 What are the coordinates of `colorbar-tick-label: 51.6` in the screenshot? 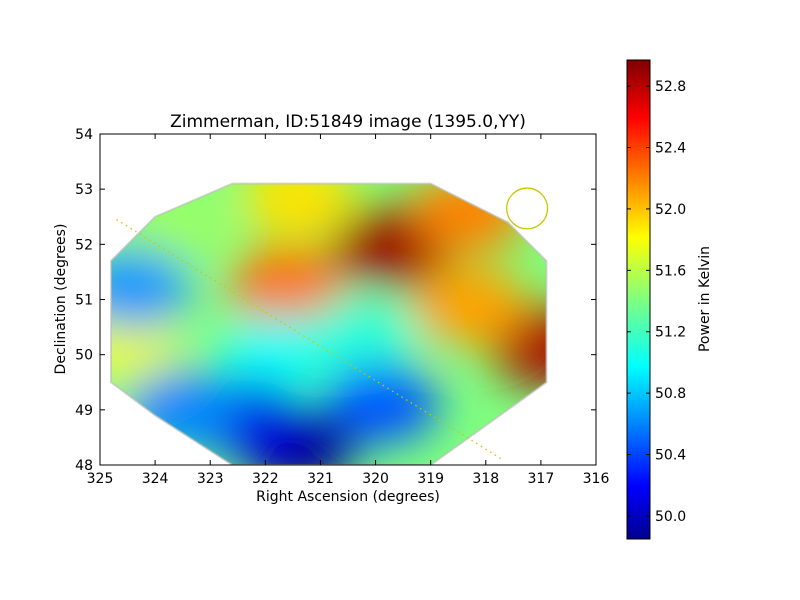 It's located at (670, 271).